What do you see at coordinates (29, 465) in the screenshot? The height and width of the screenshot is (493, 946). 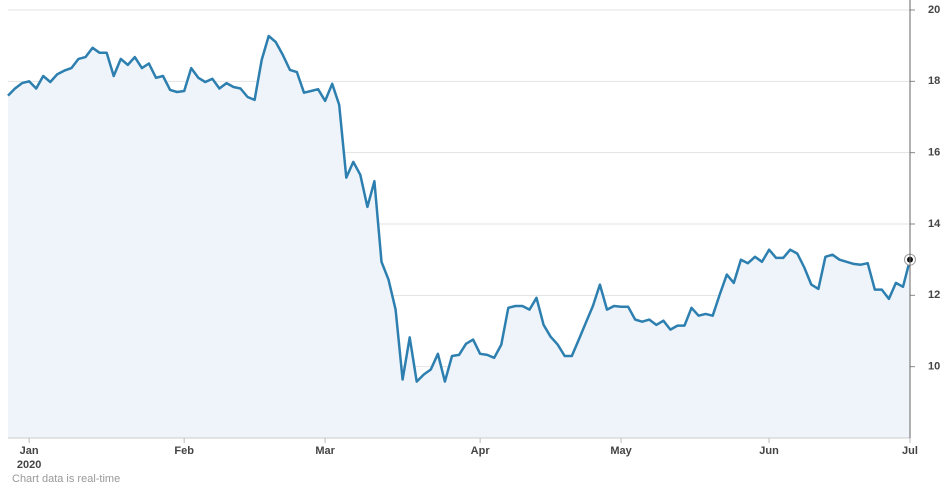 I see `x-year-label: 2020` at bounding box center [29, 465].